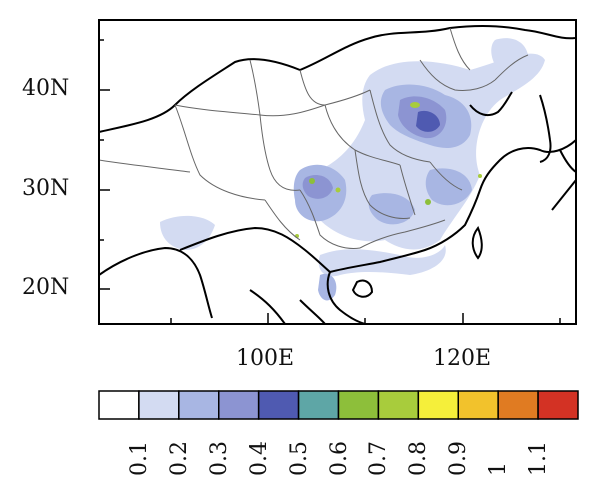 The height and width of the screenshot is (491, 600). What do you see at coordinates (539, 458) in the screenshot?
I see `colorbar-label: 1.1` at bounding box center [539, 458].